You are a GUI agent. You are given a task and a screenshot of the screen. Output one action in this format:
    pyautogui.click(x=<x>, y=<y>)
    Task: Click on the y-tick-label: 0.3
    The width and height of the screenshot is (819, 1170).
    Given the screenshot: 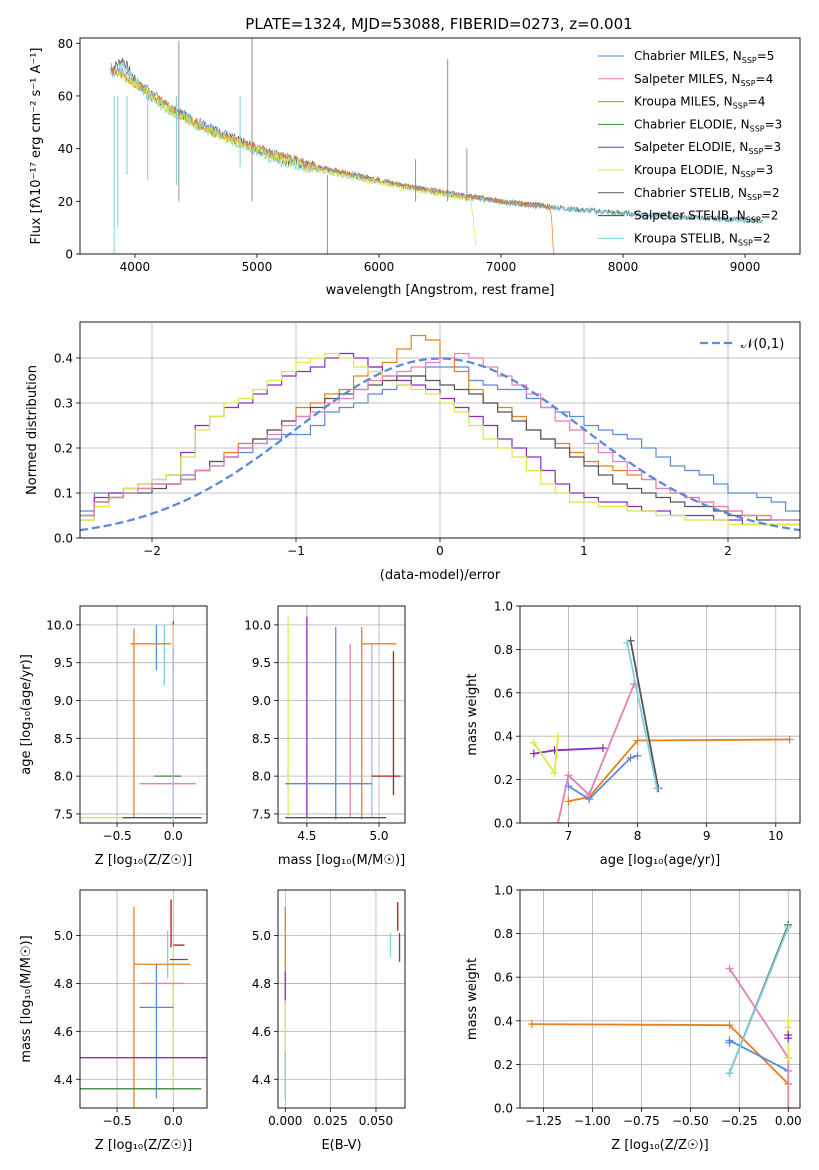 What is the action you would take?
    pyautogui.click(x=63, y=404)
    